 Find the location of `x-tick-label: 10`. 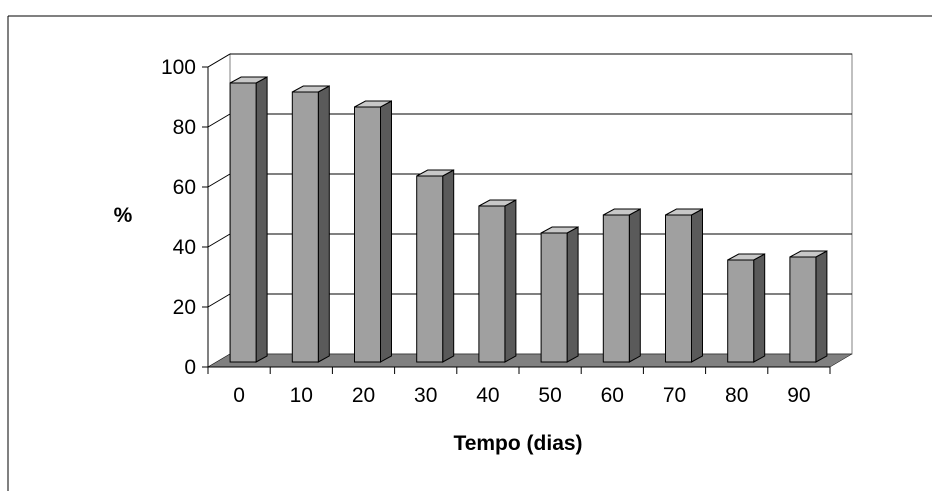

x-tick-label: 10 is located at coordinates (301, 395).